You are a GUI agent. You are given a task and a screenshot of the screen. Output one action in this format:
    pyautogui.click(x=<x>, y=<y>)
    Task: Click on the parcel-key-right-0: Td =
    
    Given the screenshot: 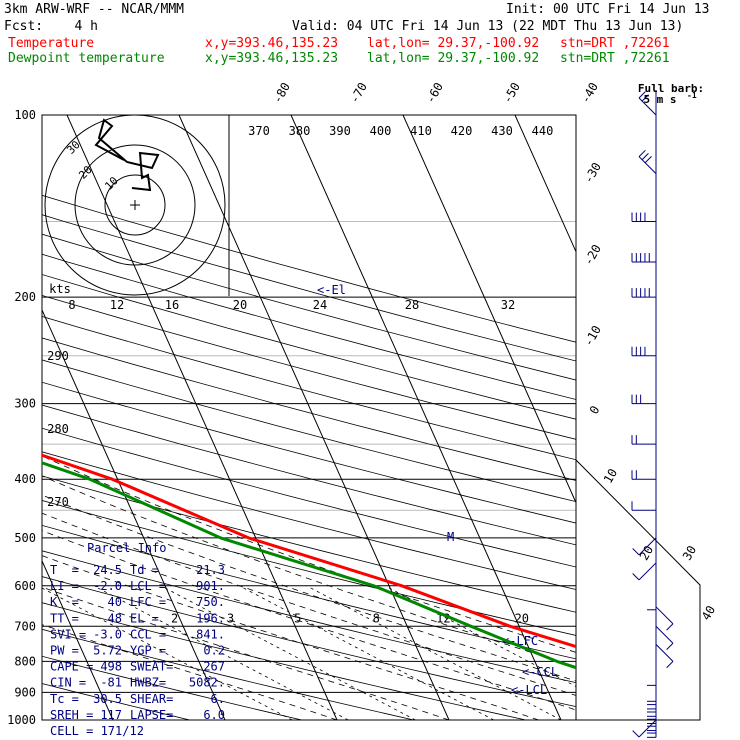 What is the action you would take?
    pyautogui.click(x=144, y=570)
    